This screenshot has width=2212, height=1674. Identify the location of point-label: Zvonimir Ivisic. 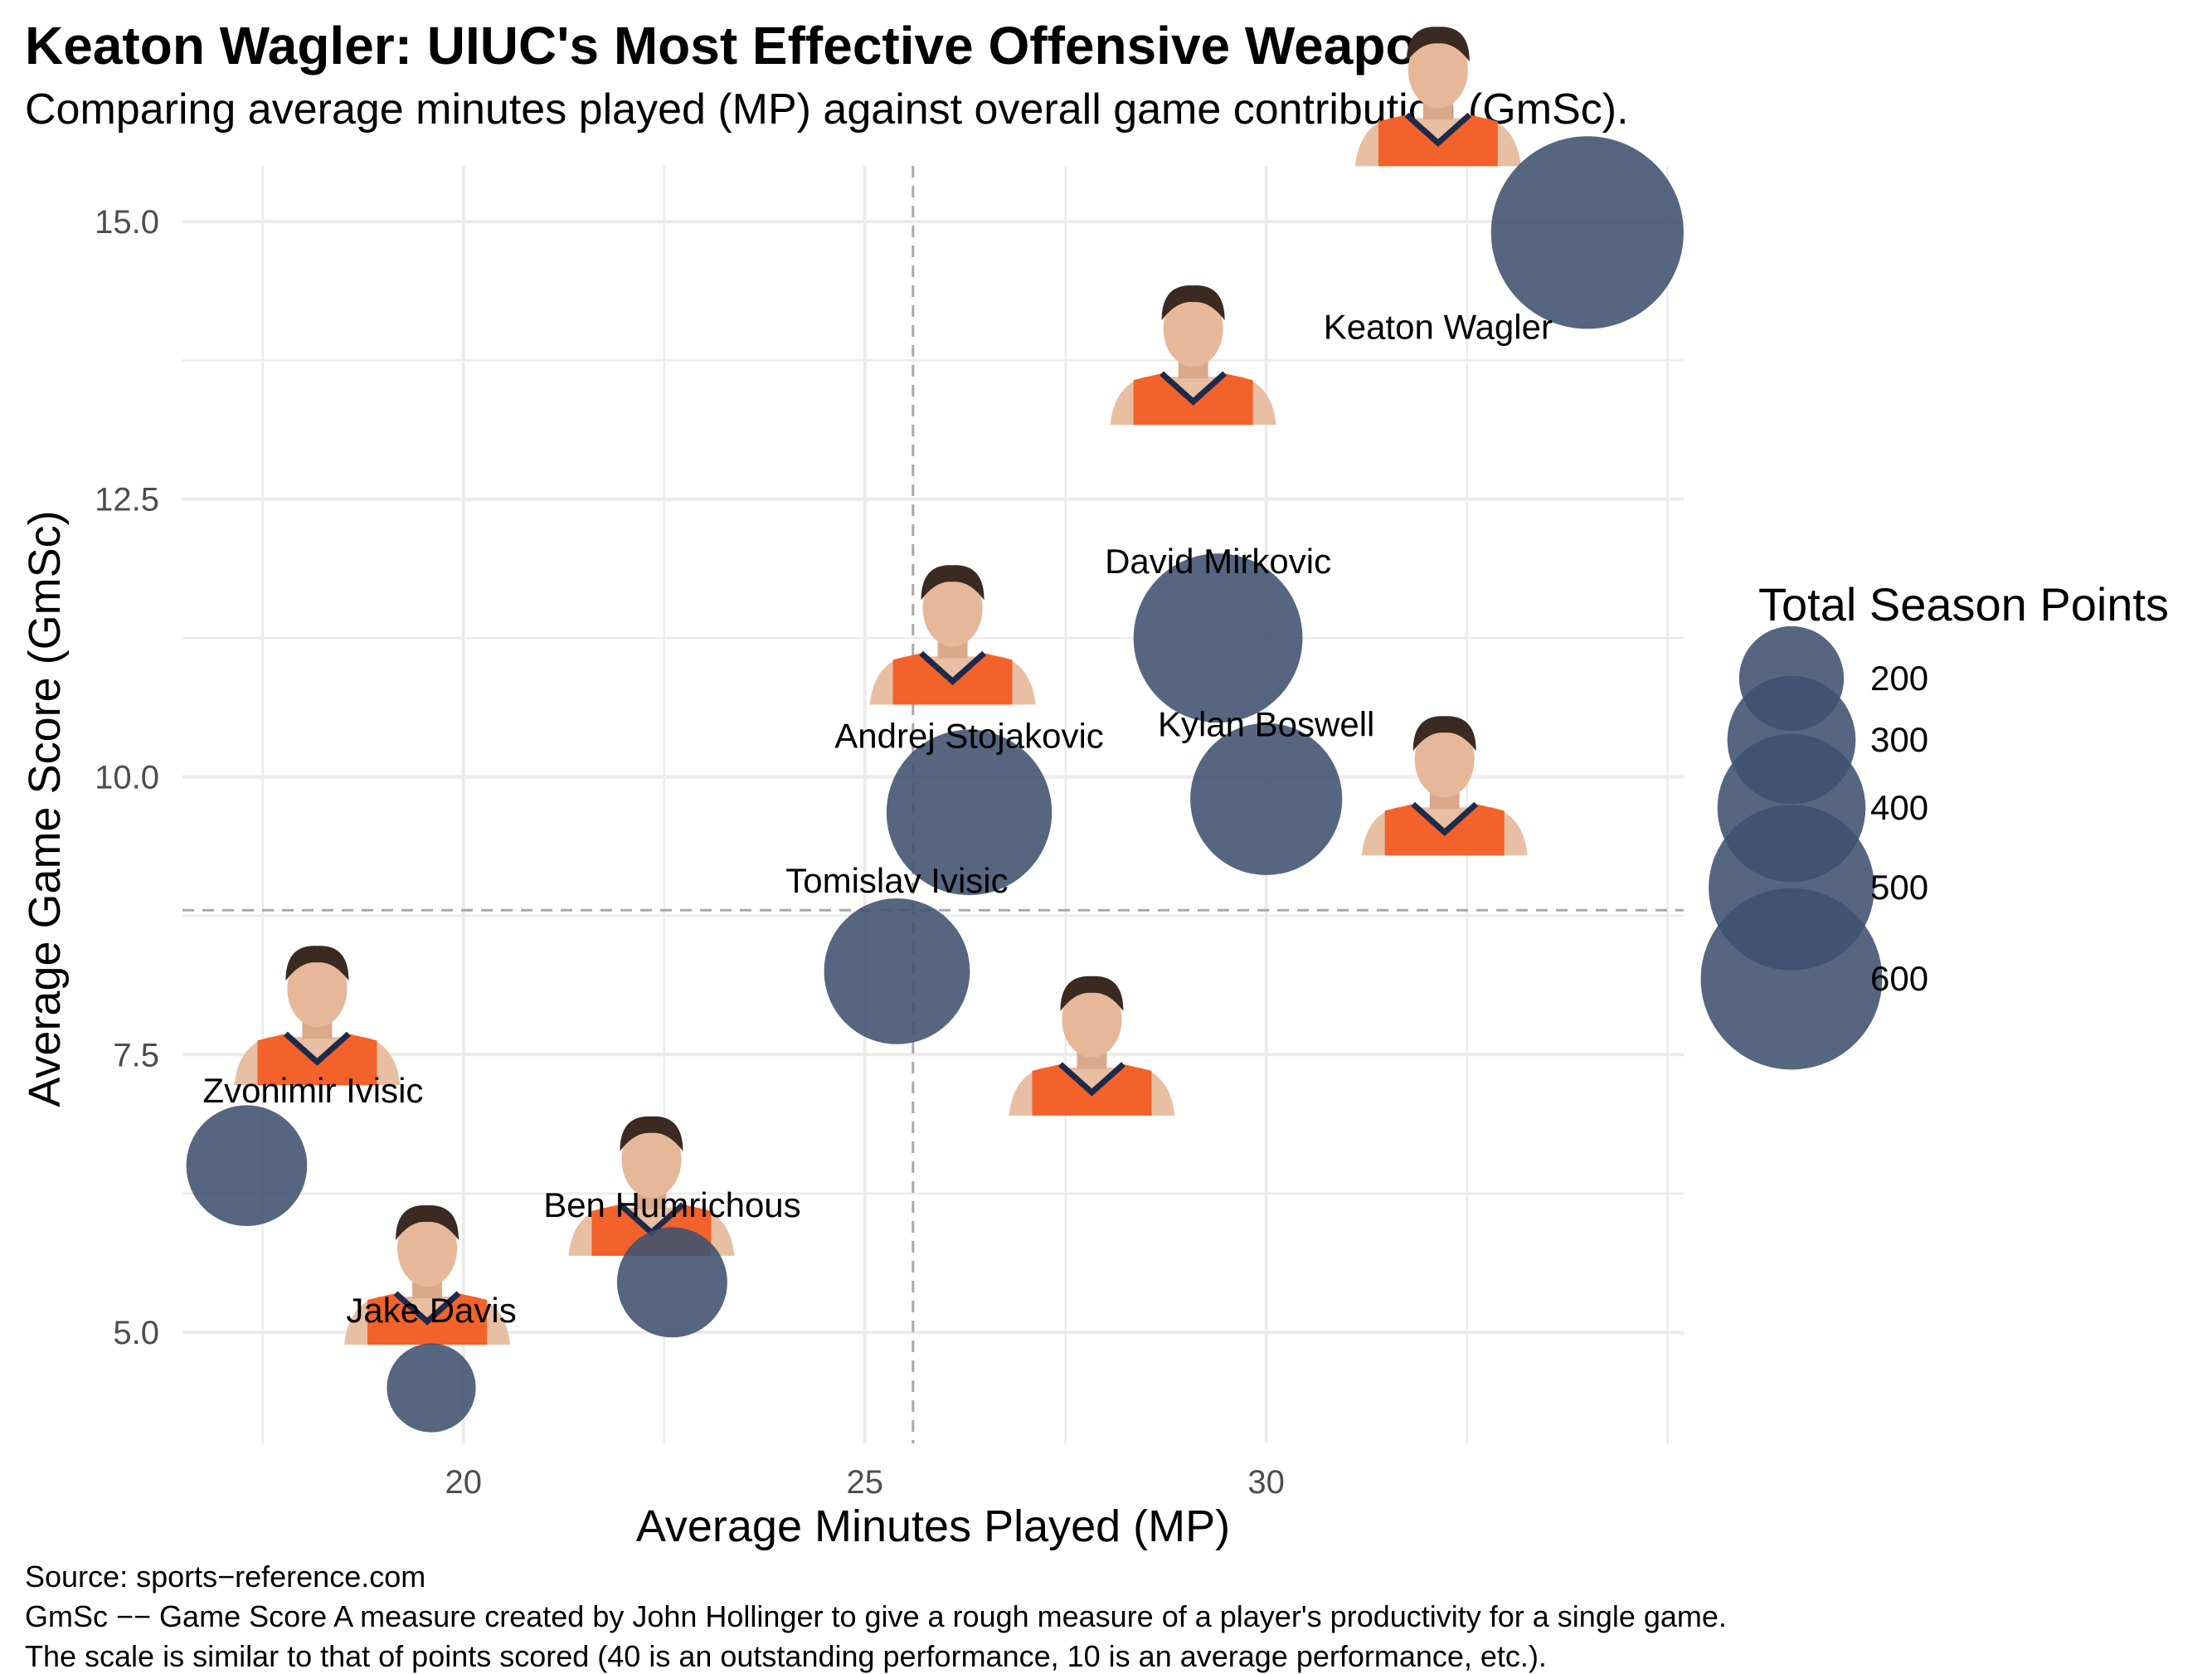
(312, 1090).